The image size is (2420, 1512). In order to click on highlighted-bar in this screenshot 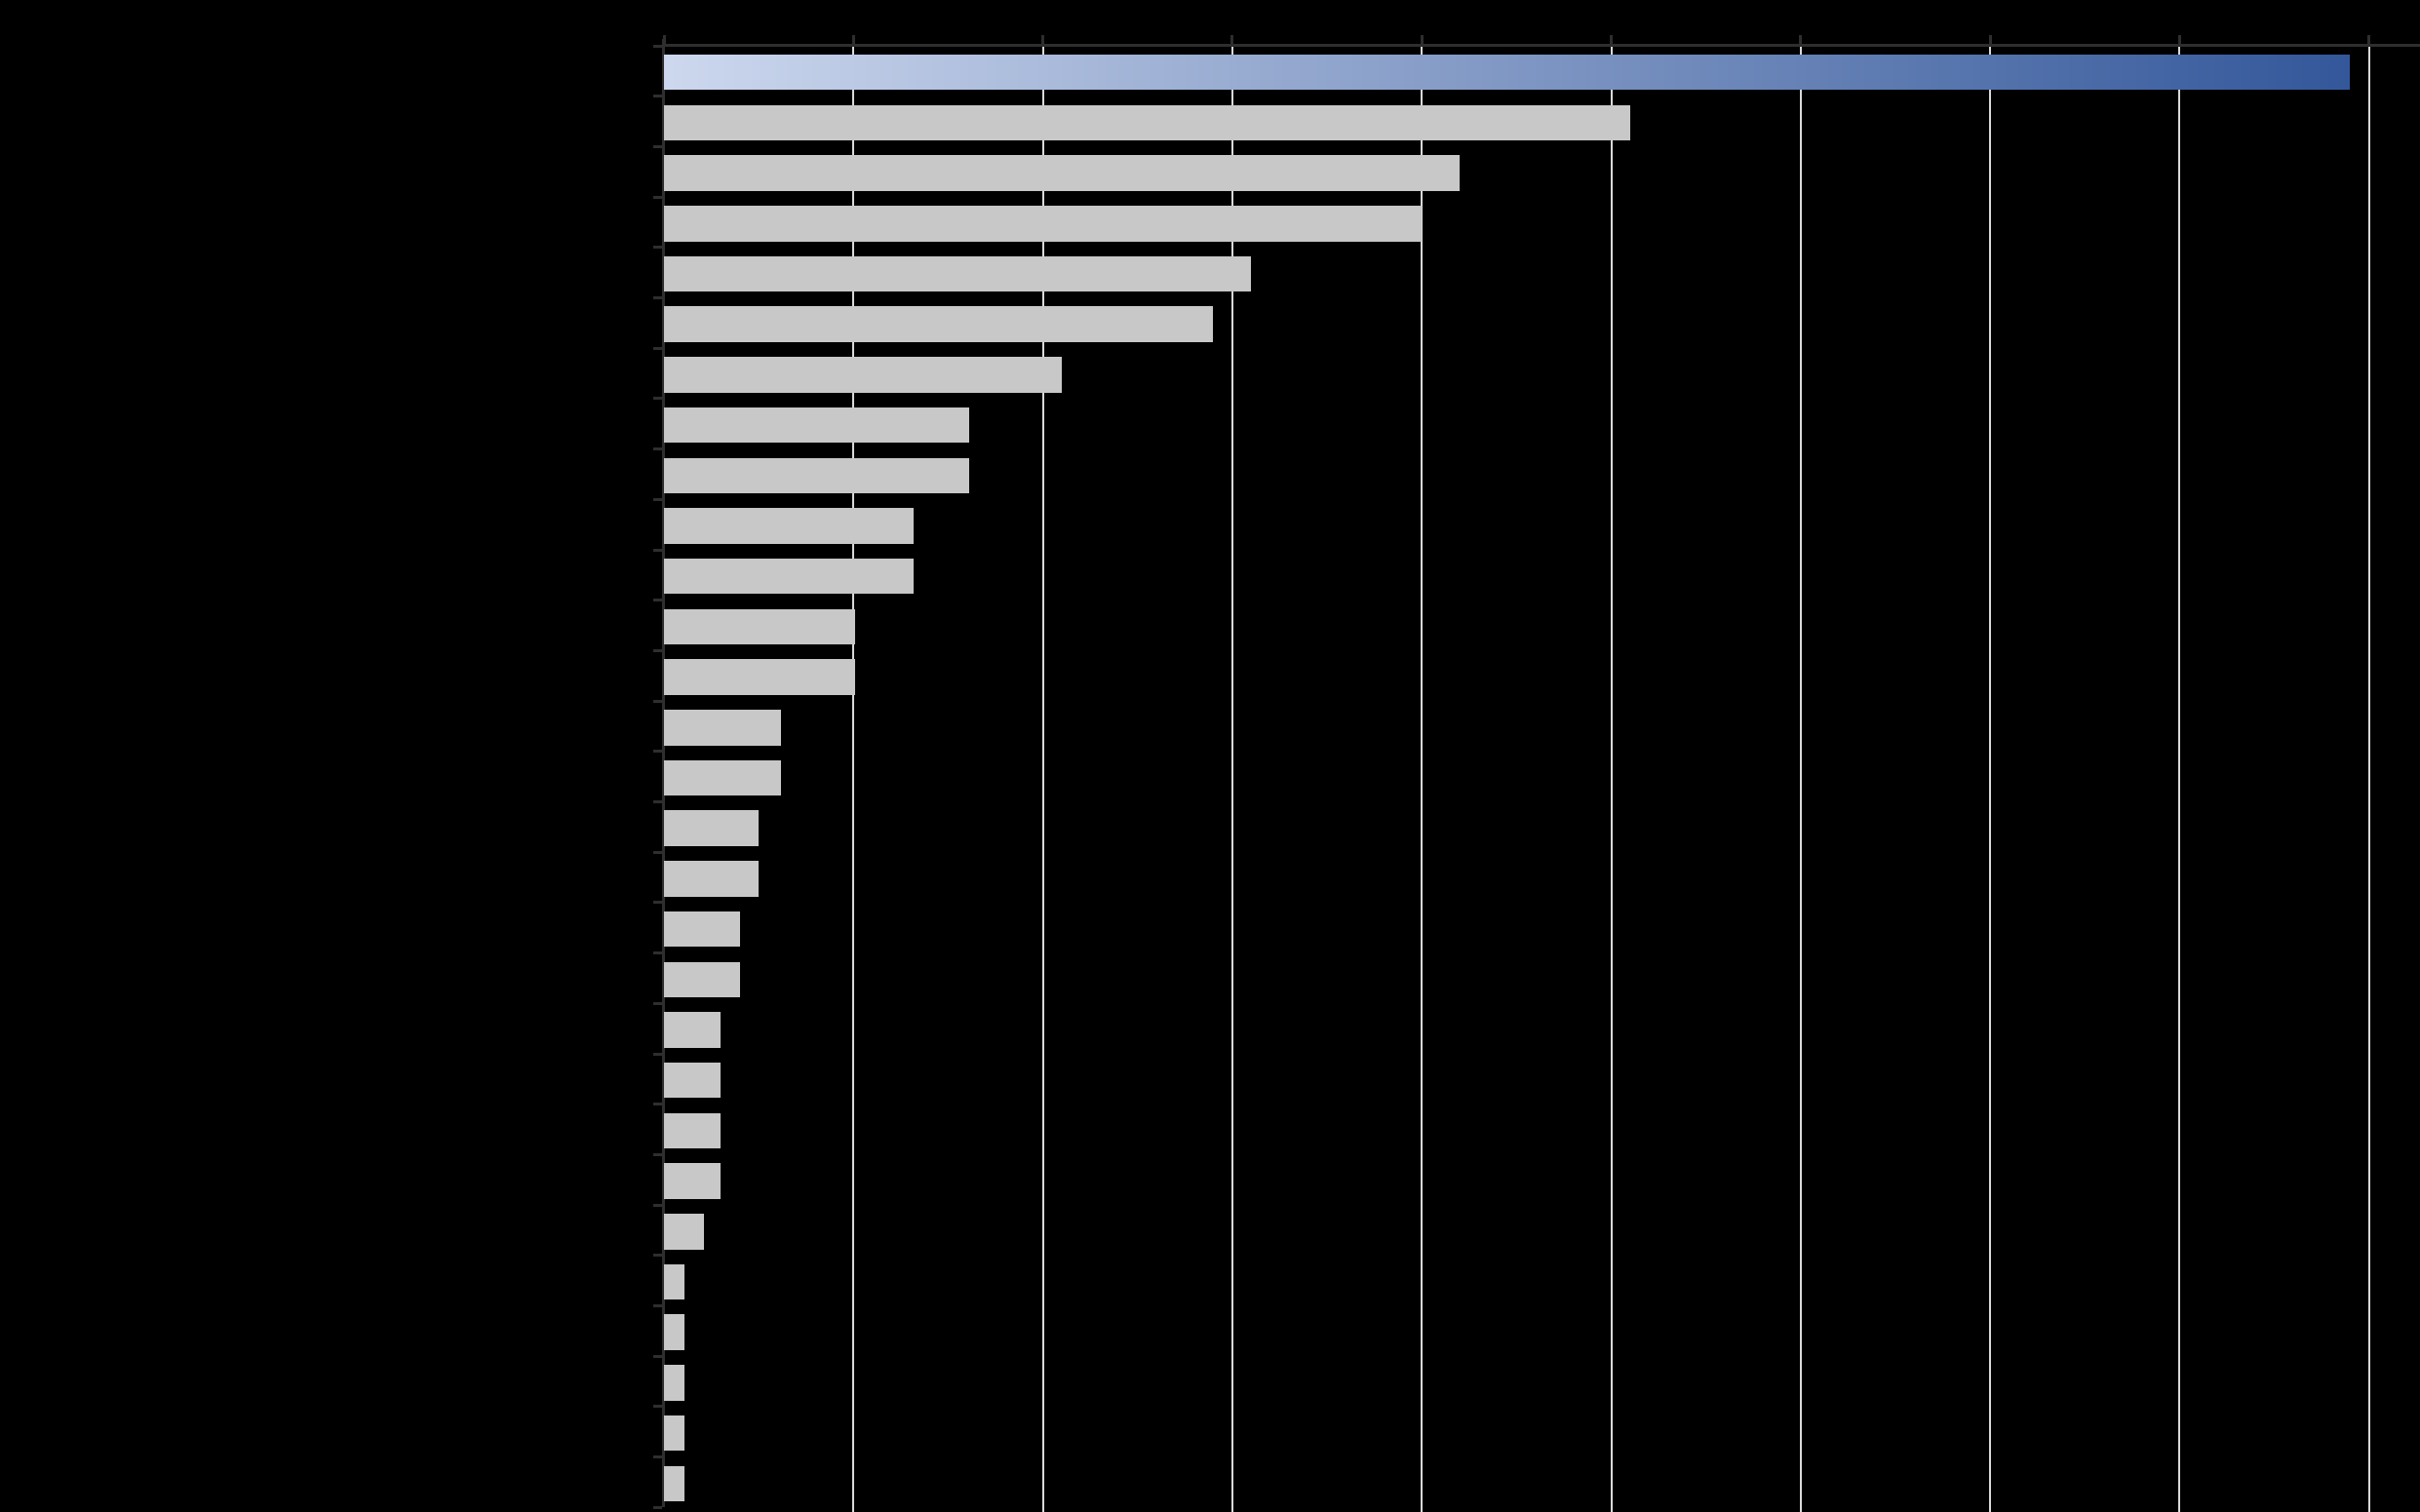, I will do `click(1507, 72)`.